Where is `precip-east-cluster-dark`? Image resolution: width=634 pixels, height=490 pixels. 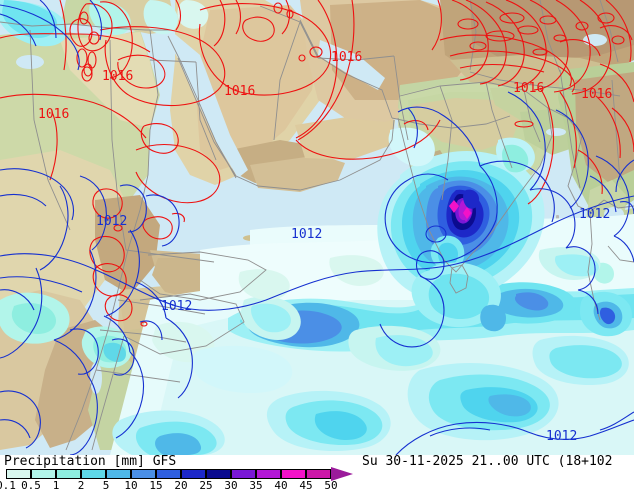
precip-east-cluster-dark is located at coordinates (531, 301).